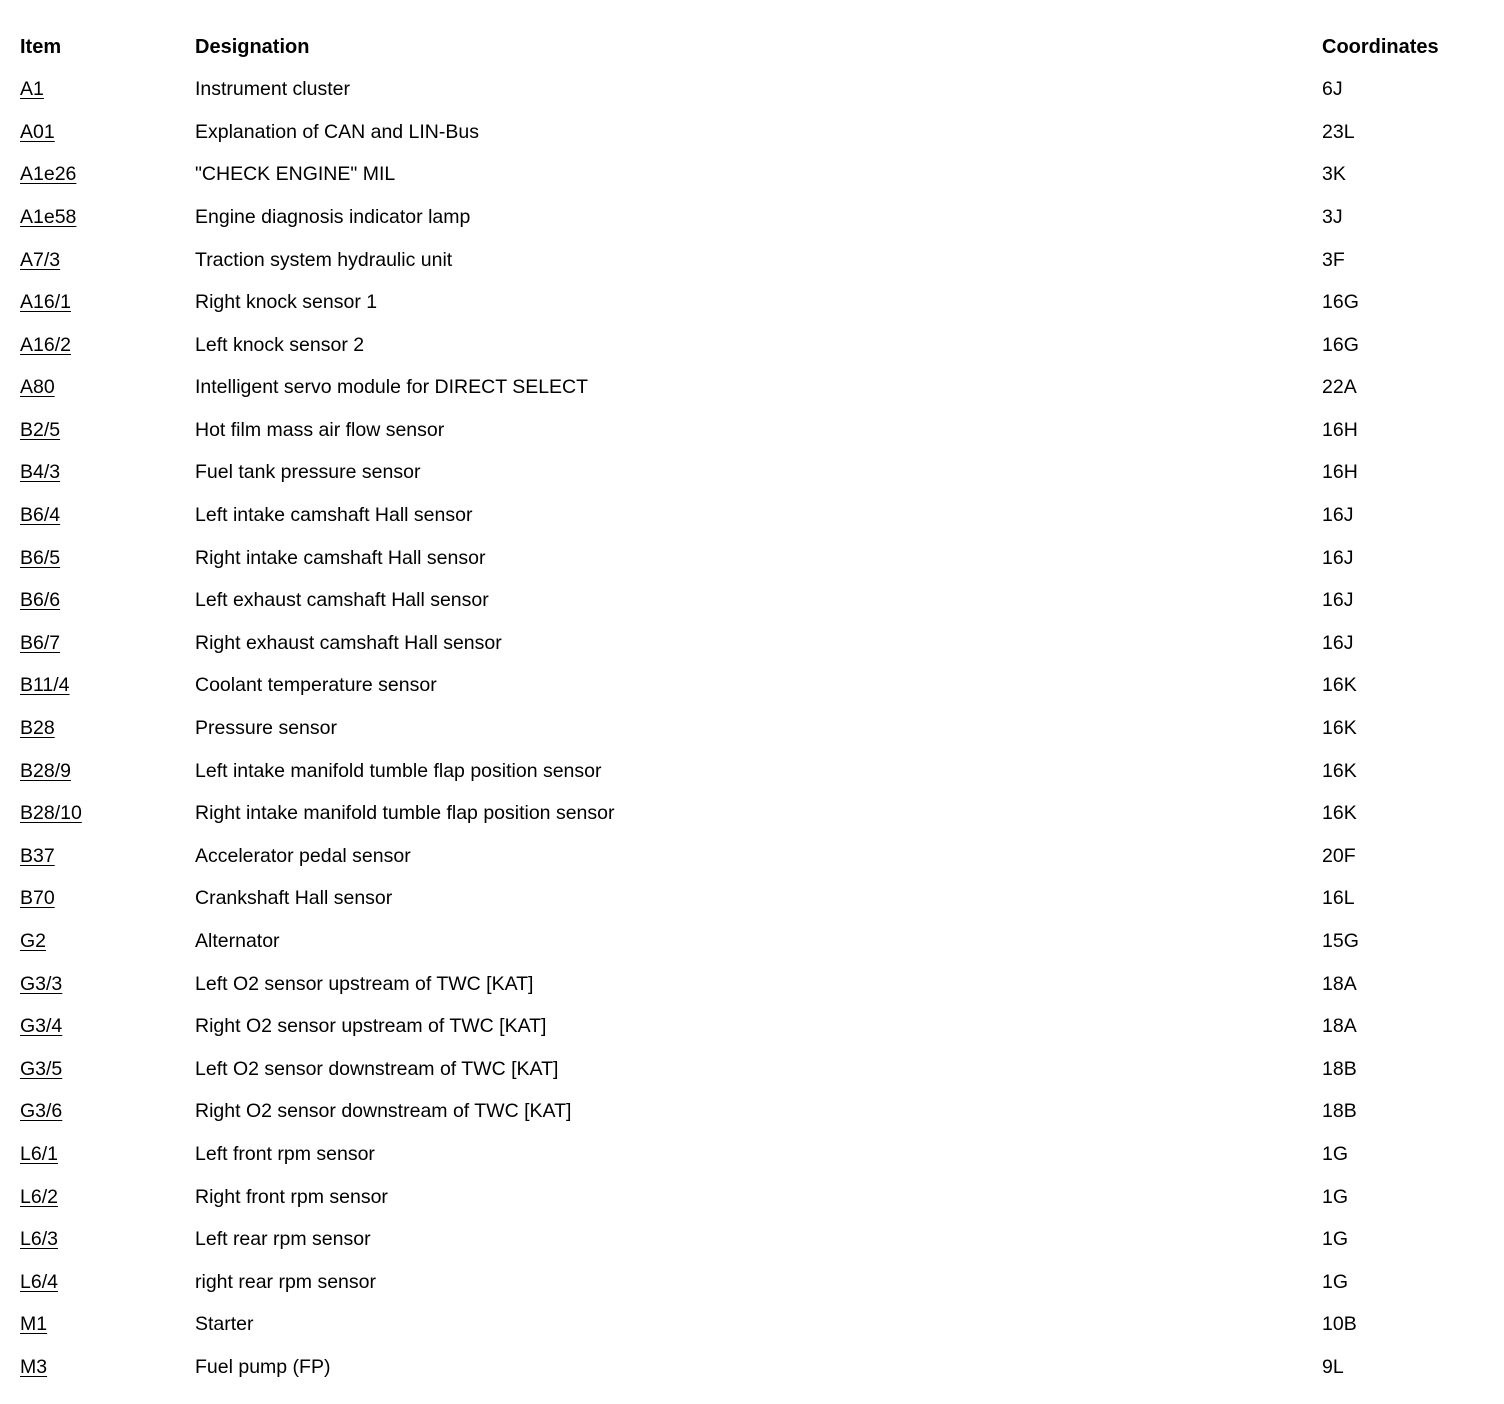 This screenshot has height=1404, width=1504. Describe the element at coordinates (337, 131) in the screenshot. I see `designation-text: Explanation of CAN and LIN-Bus` at that location.